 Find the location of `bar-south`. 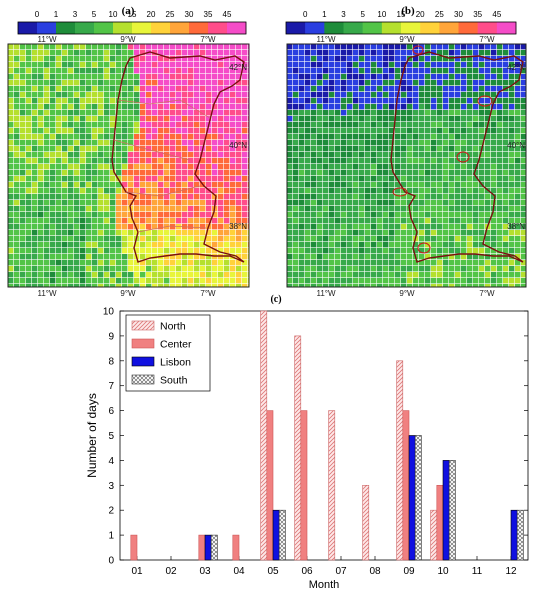

bar-south is located at coordinates (214, 547).